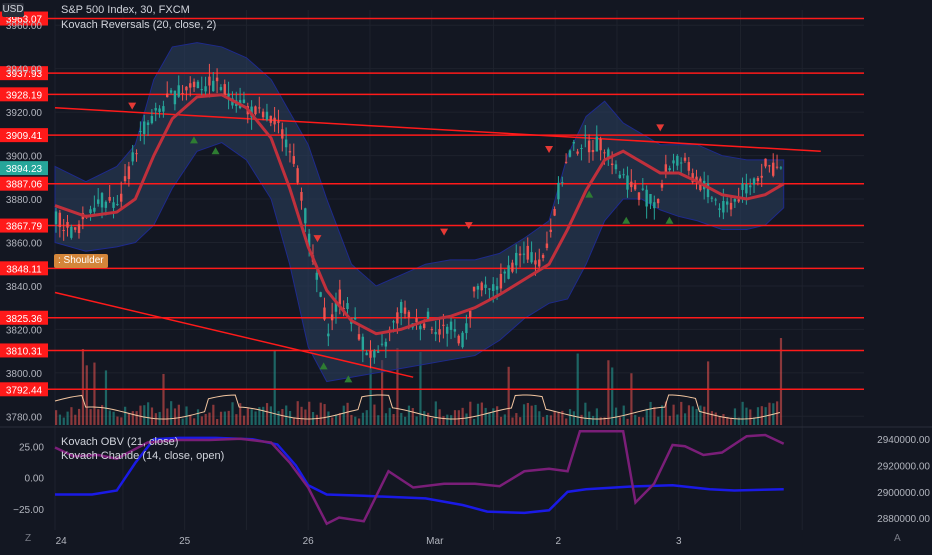 Image resolution: width=932 pixels, height=555 pixels. I want to click on x-tick-label: 25, so click(185, 541).